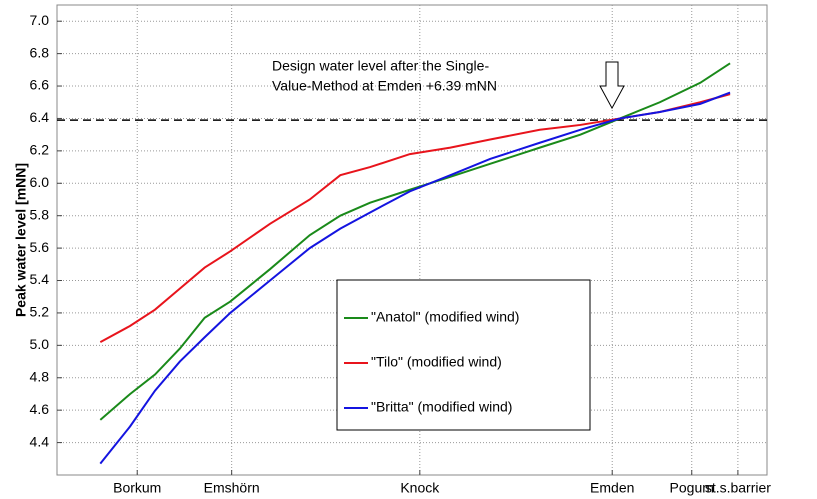 The height and width of the screenshot is (499, 817). Describe the element at coordinates (21, 240) in the screenshot. I see `y-axis-label: Peak water level [mNN]` at that location.